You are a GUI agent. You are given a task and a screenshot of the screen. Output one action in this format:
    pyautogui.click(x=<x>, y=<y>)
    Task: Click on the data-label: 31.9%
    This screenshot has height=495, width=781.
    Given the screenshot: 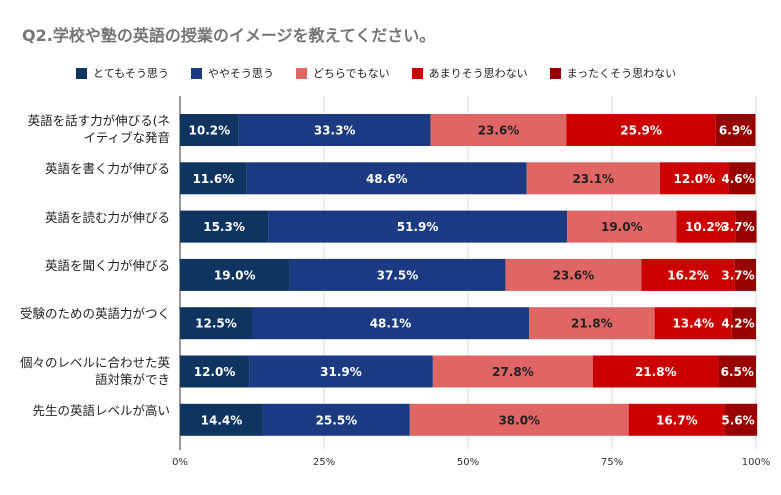 What is the action you would take?
    pyautogui.click(x=341, y=372)
    